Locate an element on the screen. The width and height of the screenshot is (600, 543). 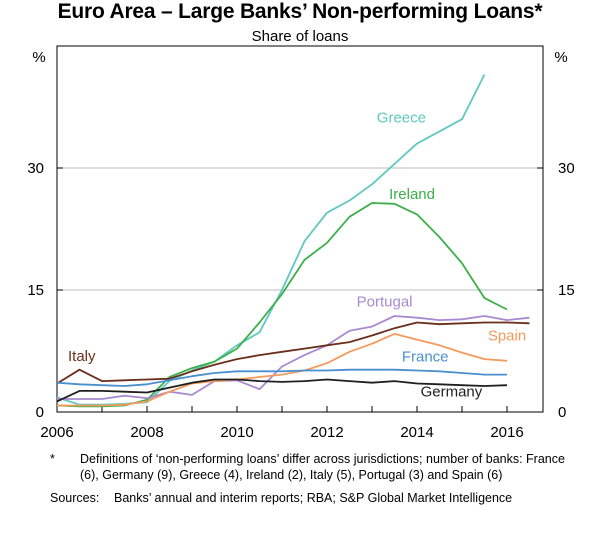
sources-label: Sources: is located at coordinates (75, 498).